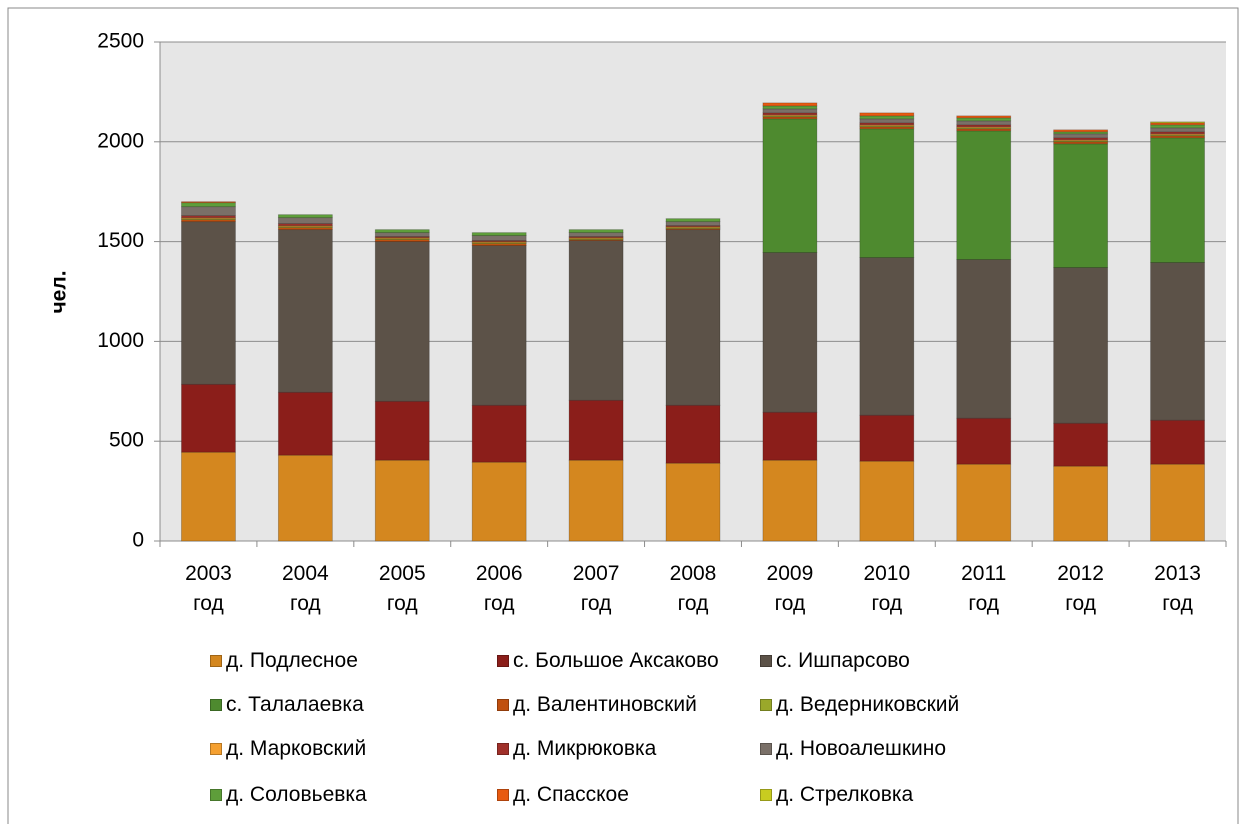  Describe the element at coordinates (868, 704) in the screenshot. I see `legend-label: д. Ведерниковский` at that location.